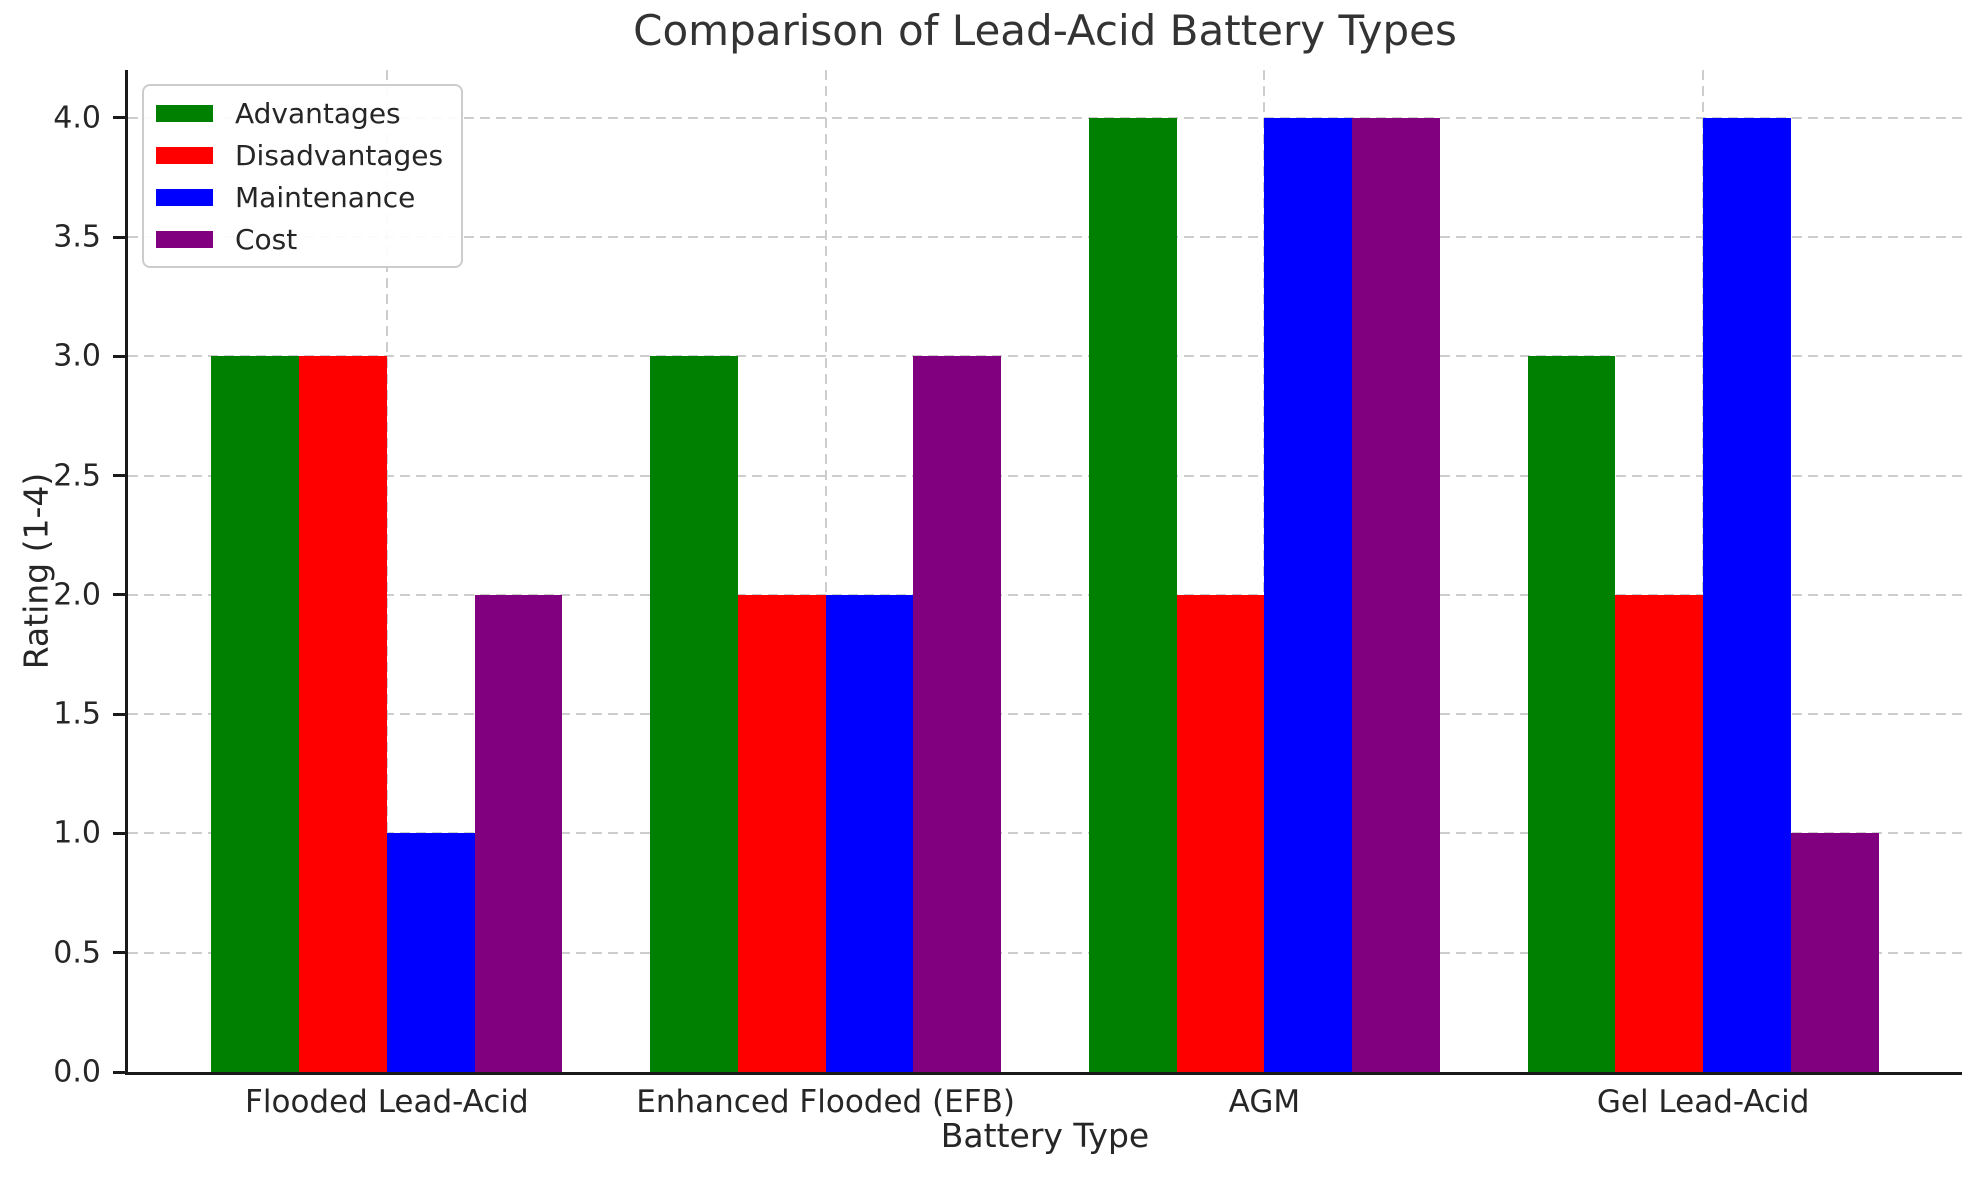 The width and height of the screenshot is (1979, 1180). I want to click on y-tick-label: 0.5, so click(77, 953).